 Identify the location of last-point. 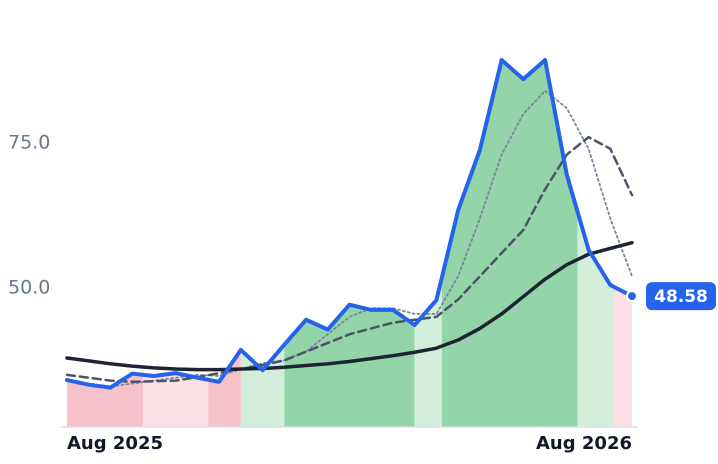
(632, 296).